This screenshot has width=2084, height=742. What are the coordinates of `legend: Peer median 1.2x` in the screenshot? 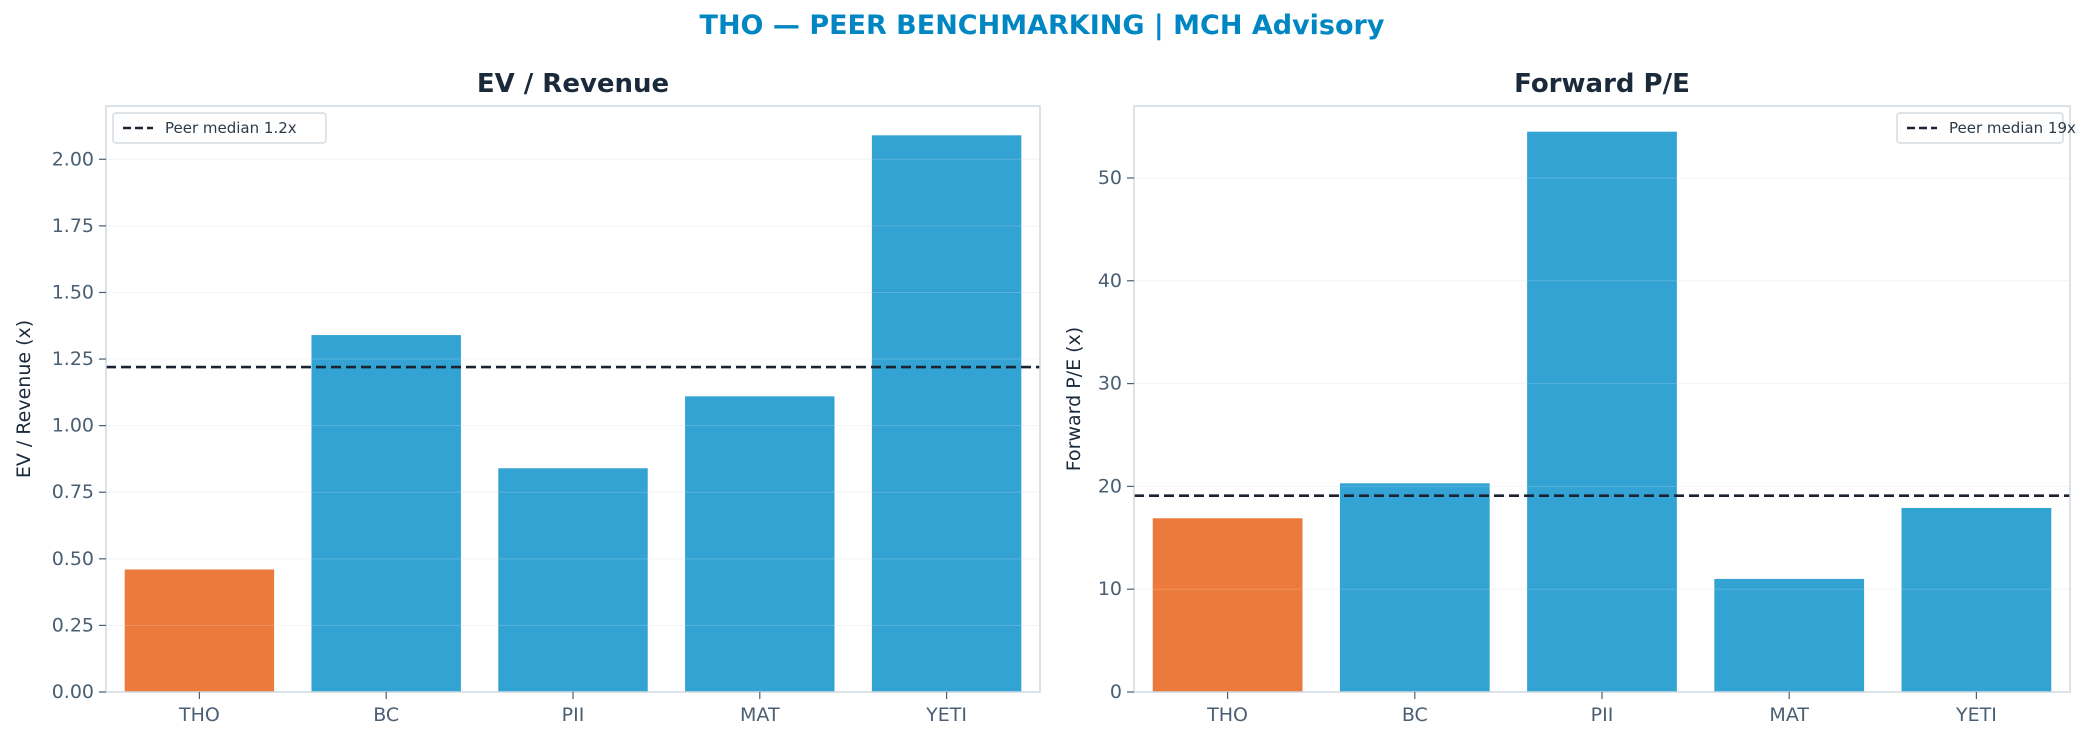 It's located at (219, 128).